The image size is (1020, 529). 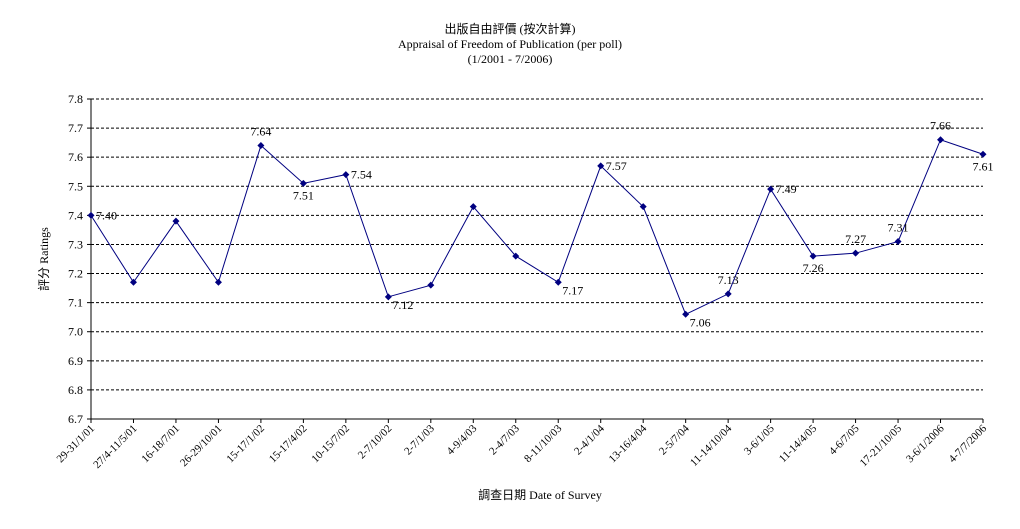 I want to click on y-tick-label: 7.5, so click(x=75, y=186).